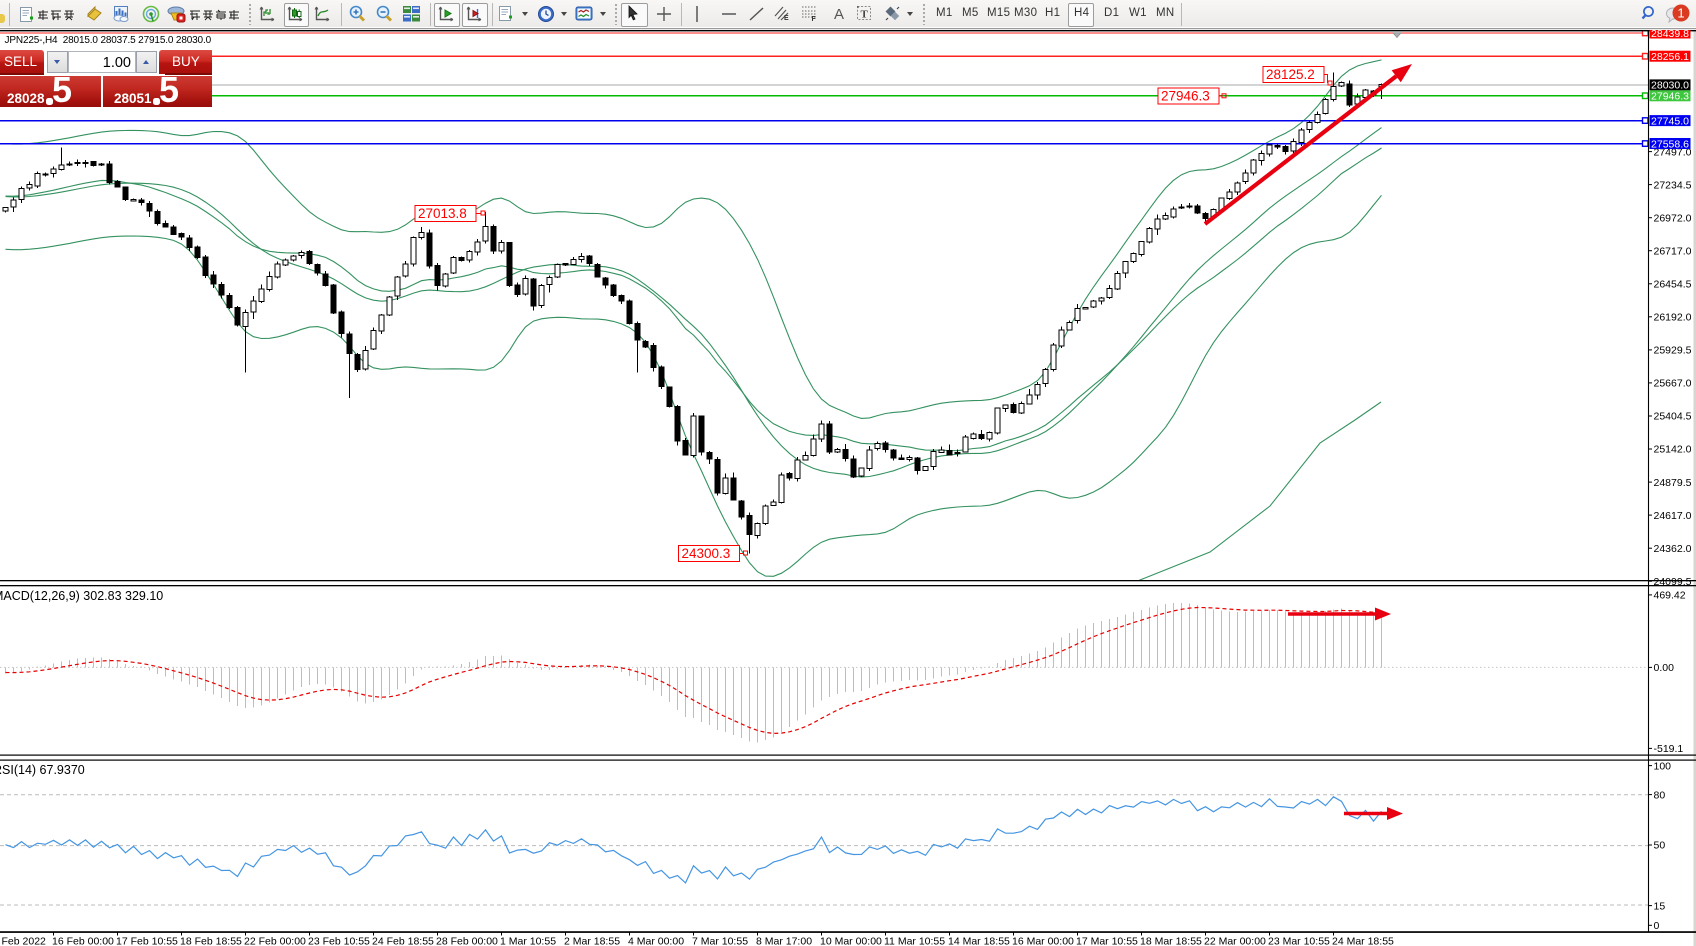 The height and width of the screenshot is (946, 1696). What do you see at coordinates (1673, 549) in the screenshot?
I see `svg-text: 24362.0` at bounding box center [1673, 549].